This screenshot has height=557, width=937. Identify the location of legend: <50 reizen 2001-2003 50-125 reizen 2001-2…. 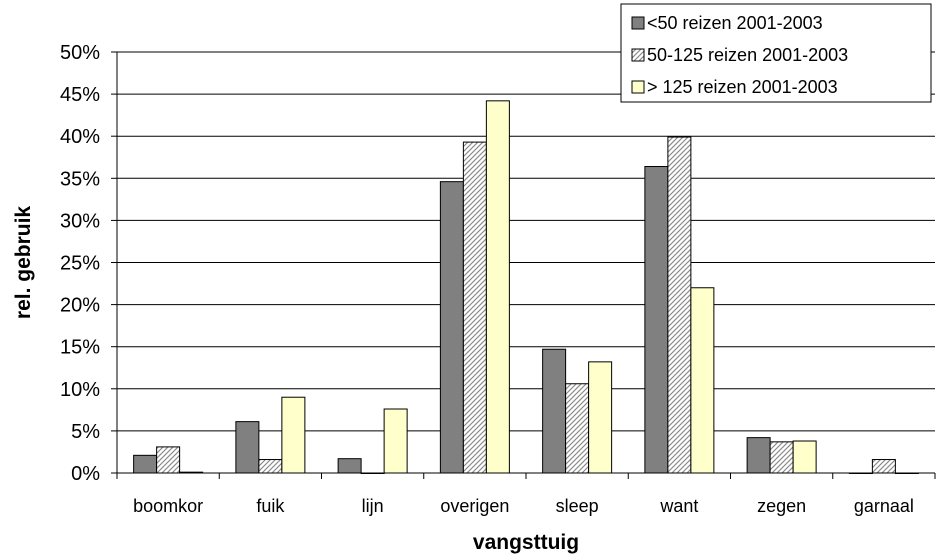
(776, 53).